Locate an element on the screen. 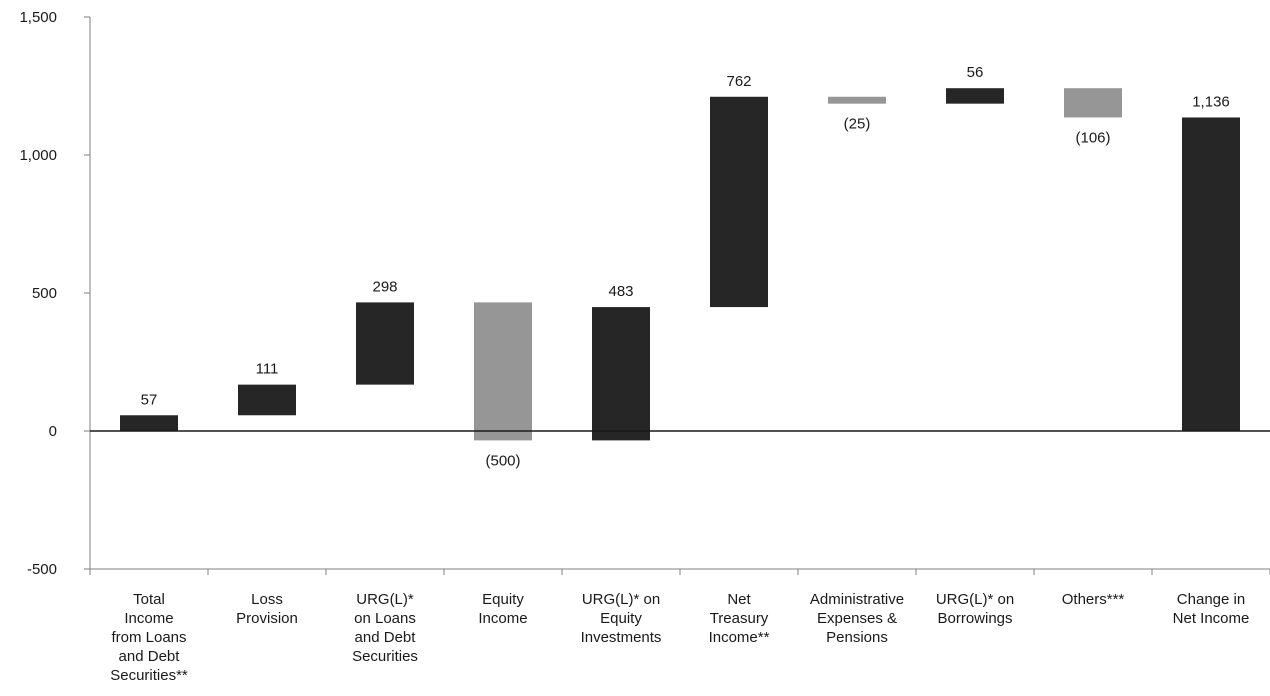 This screenshot has height=696, width=1270. data-label: (106) is located at coordinates (1092, 137).